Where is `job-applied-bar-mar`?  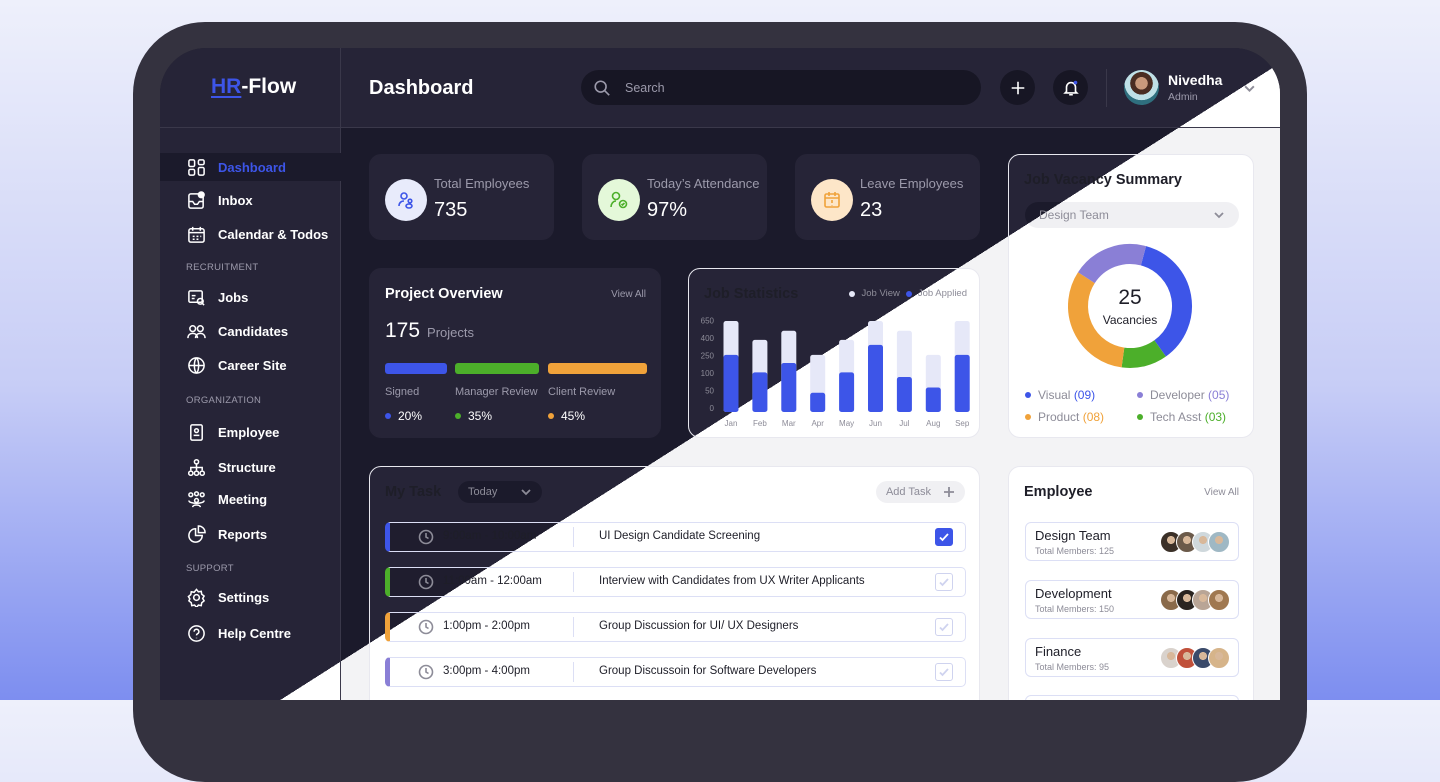
job-applied-bar-mar is located at coordinates (789, 387).